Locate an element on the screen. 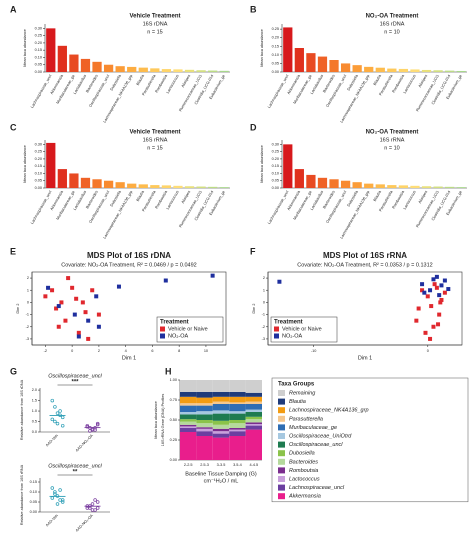  x-tick-label: Lachnospiraceae_uncl is located at coordinates (41, 91).